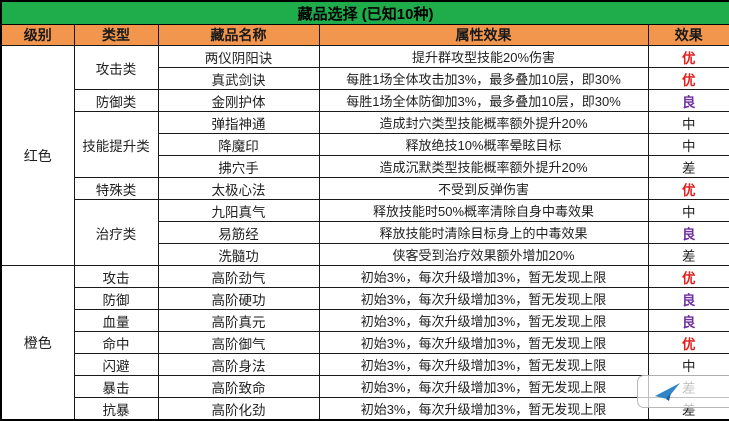  Describe the element at coordinates (116, 188) in the screenshot. I see `type-cell: 特殊类` at that location.